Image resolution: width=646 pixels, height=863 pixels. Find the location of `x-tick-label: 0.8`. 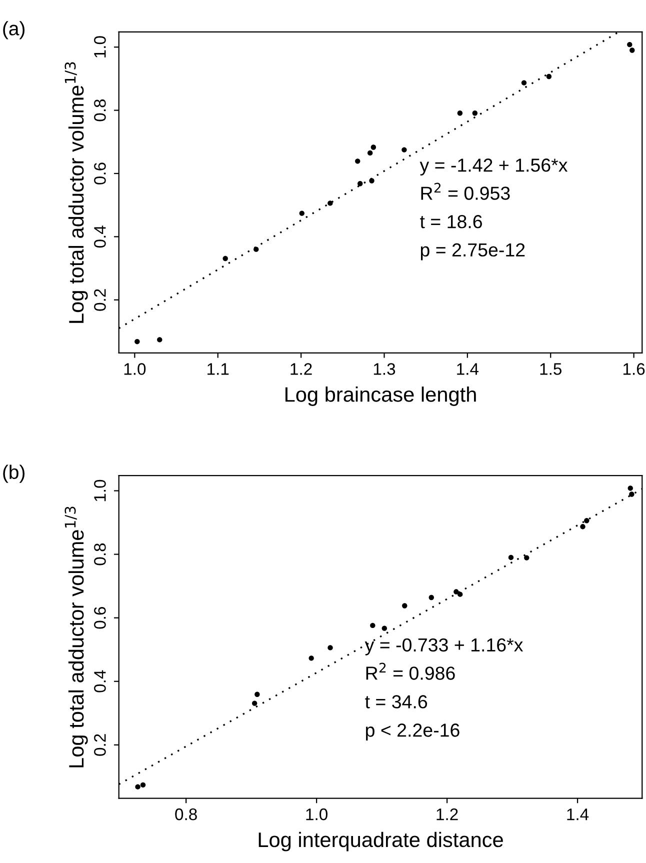

x-tick-label: 0.8 is located at coordinates (186, 814).